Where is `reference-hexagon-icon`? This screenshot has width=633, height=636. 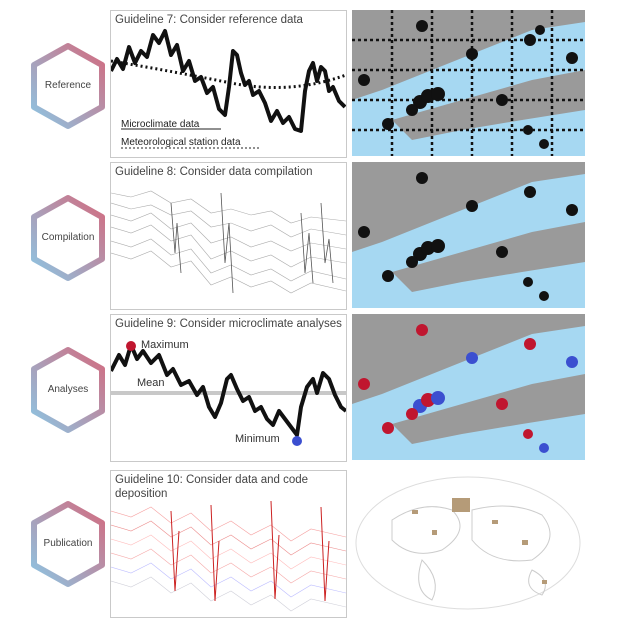
reference-hexagon-icon is located at coordinates (68, 86).